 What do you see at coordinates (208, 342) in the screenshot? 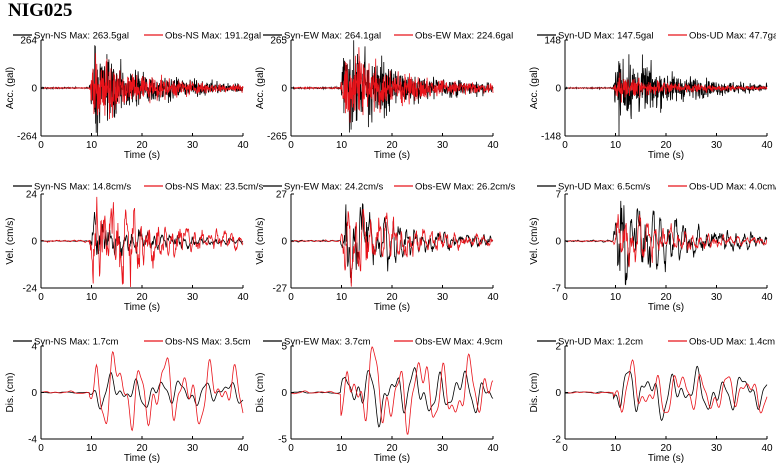
I see `legend-entry: Obs-NS Max: 3.5cm` at bounding box center [208, 342].